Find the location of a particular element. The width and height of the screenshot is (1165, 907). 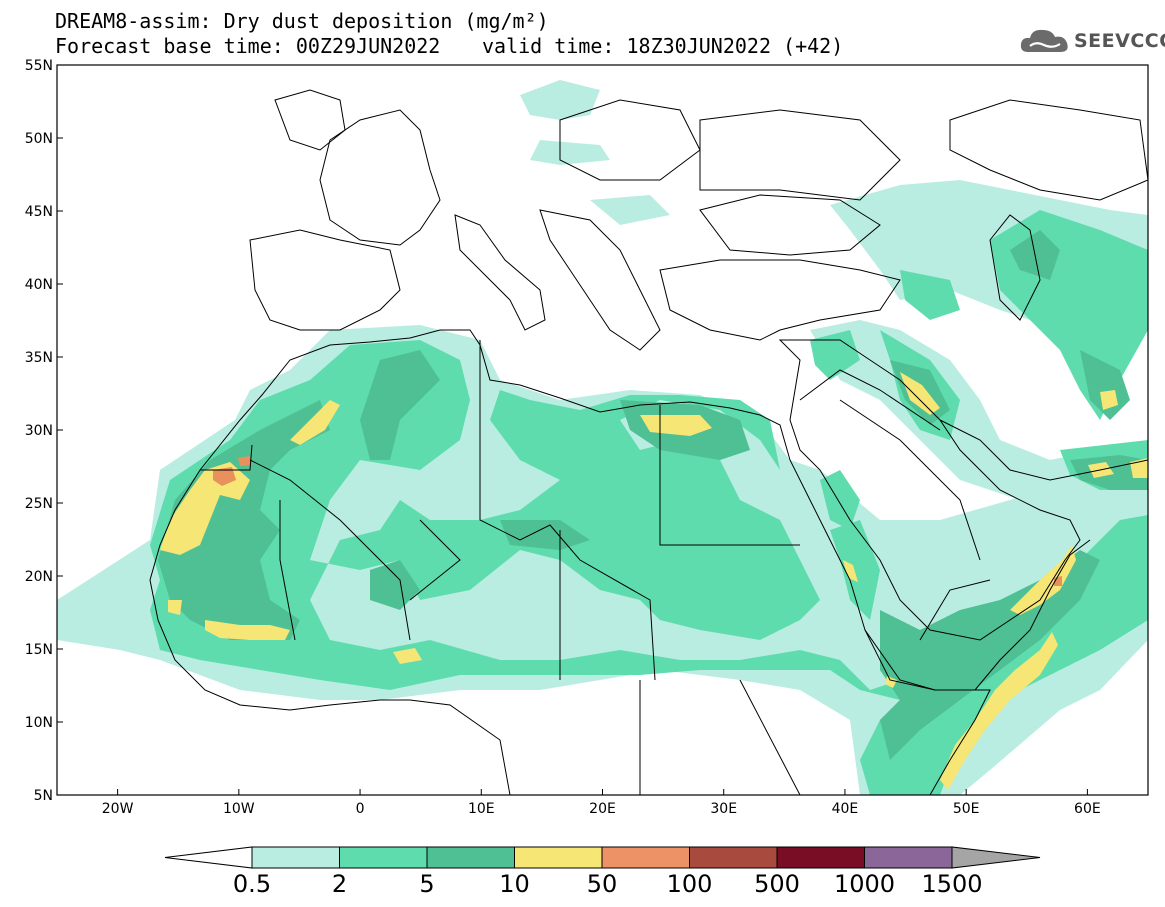

lon-tick-label: 40E is located at coordinates (845, 809).